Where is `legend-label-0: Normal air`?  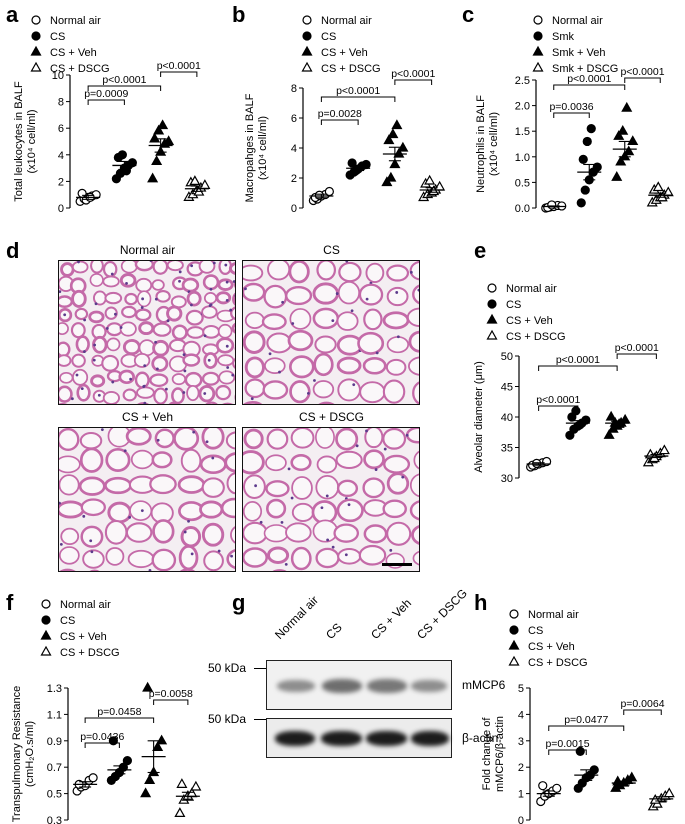 legend-label-0: Normal air is located at coordinates (531, 289).